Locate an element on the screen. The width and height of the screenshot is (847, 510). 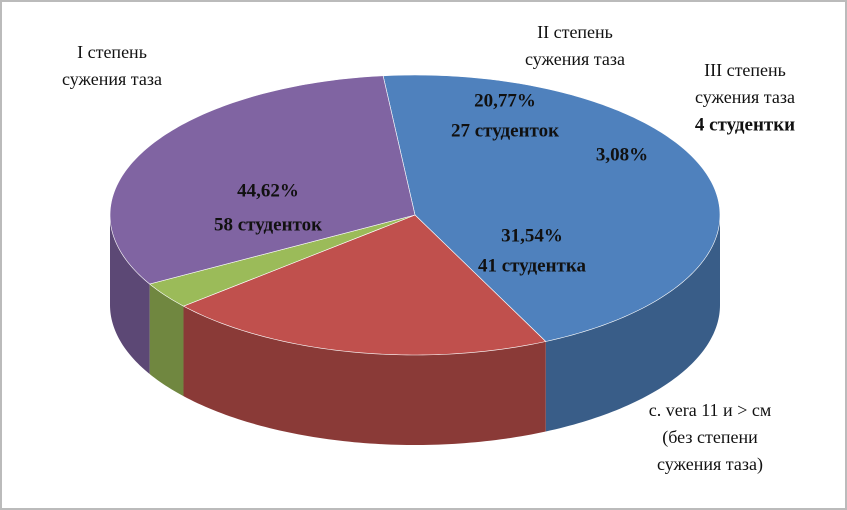
category-label: c. vera 11 и > см is located at coordinates (710, 410).